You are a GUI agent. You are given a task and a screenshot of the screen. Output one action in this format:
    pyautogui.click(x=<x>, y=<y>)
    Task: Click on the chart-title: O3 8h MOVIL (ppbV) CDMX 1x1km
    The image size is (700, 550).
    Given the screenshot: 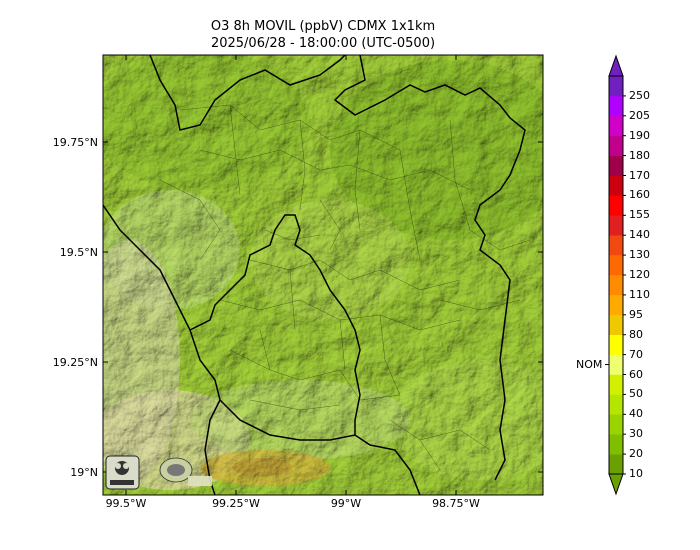 What is the action you would take?
    pyautogui.click(x=323, y=26)
    